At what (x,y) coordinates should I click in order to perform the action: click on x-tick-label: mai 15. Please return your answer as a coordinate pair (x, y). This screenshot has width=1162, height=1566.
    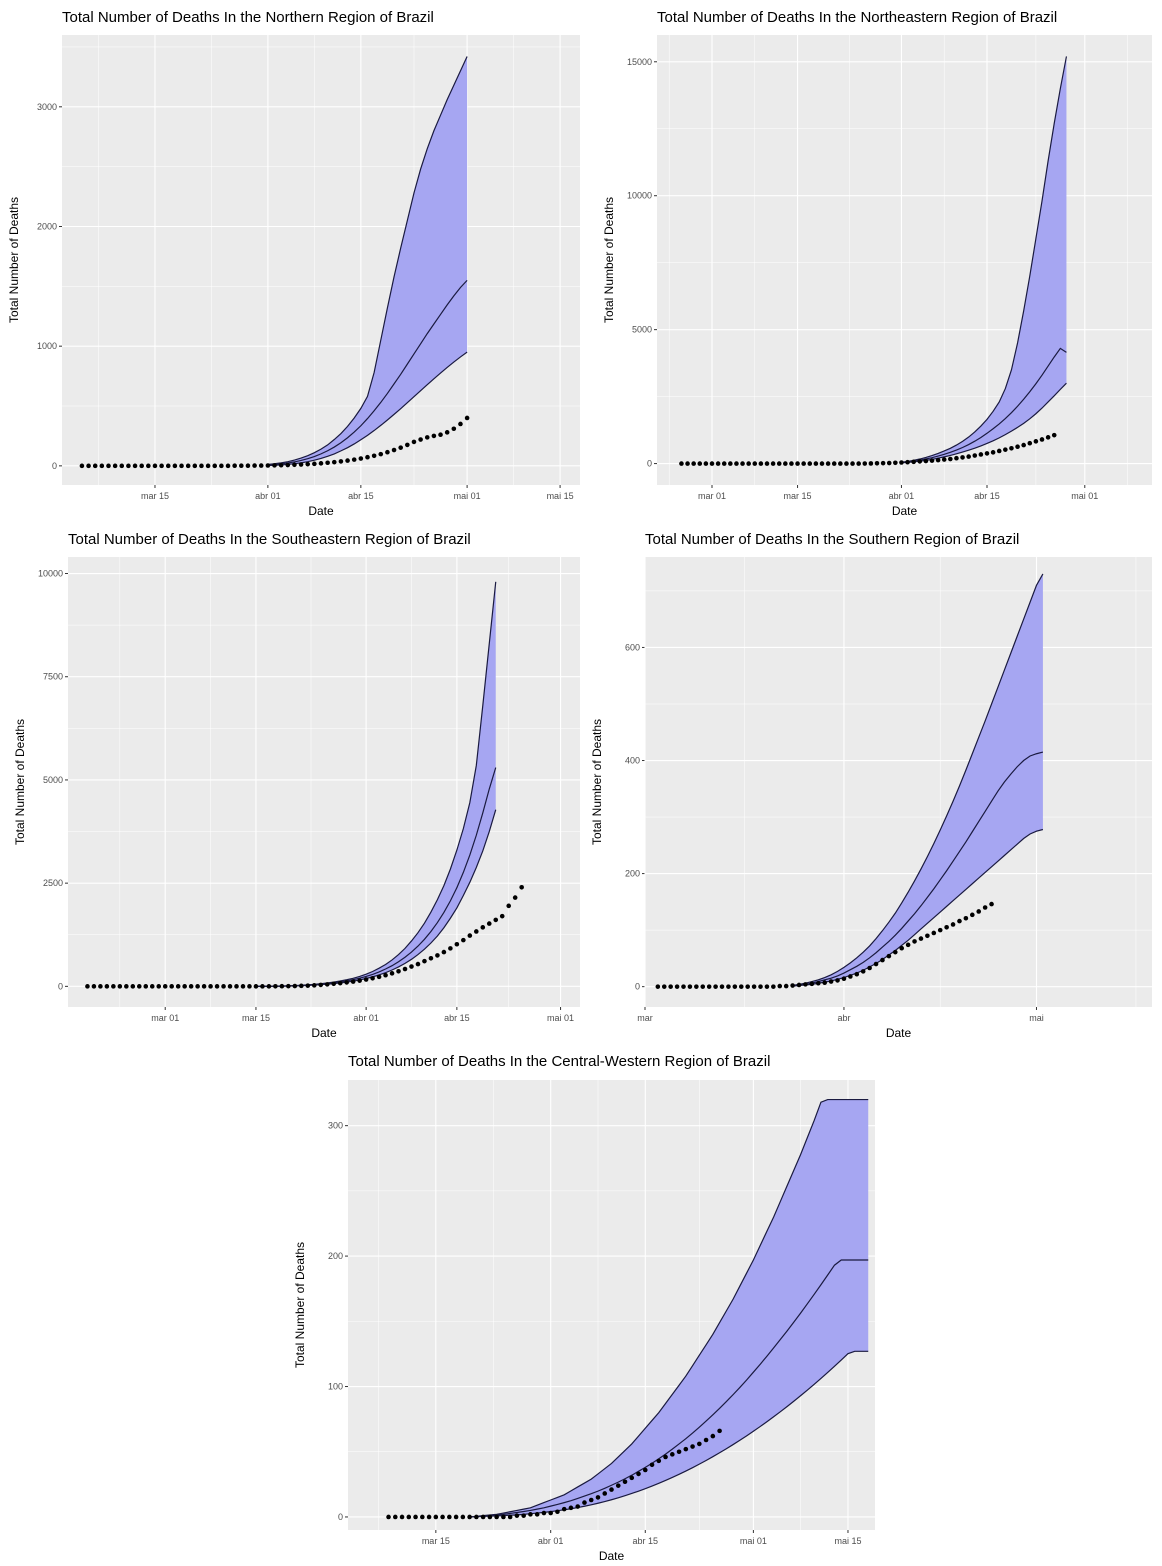
    Looking at the image, I should click on (847, 1541).